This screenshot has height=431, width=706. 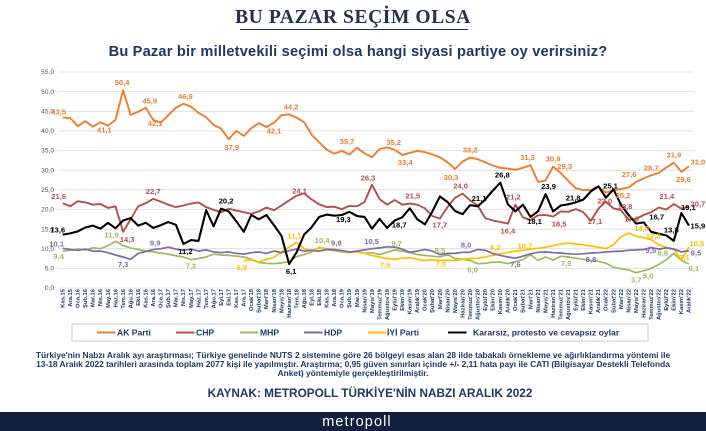 What do you see at coordinates (631, 219) in the screenshot?
I see `svg-text: 17,6` at bounding box center [631, 219].